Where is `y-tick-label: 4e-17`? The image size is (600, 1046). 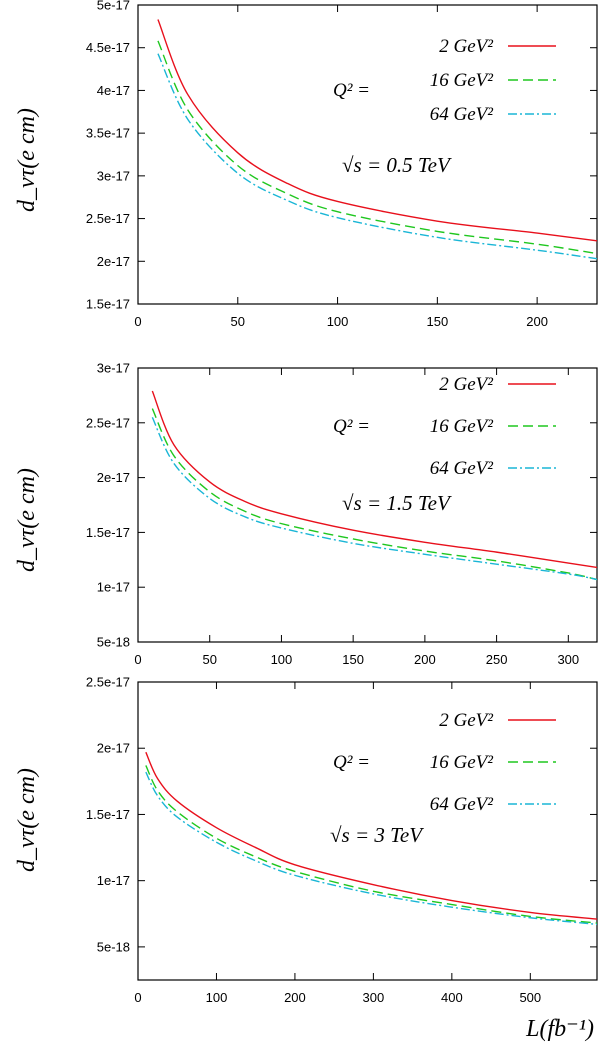 y-tick-label: 4e-17 is located at coordinates (113, 90).